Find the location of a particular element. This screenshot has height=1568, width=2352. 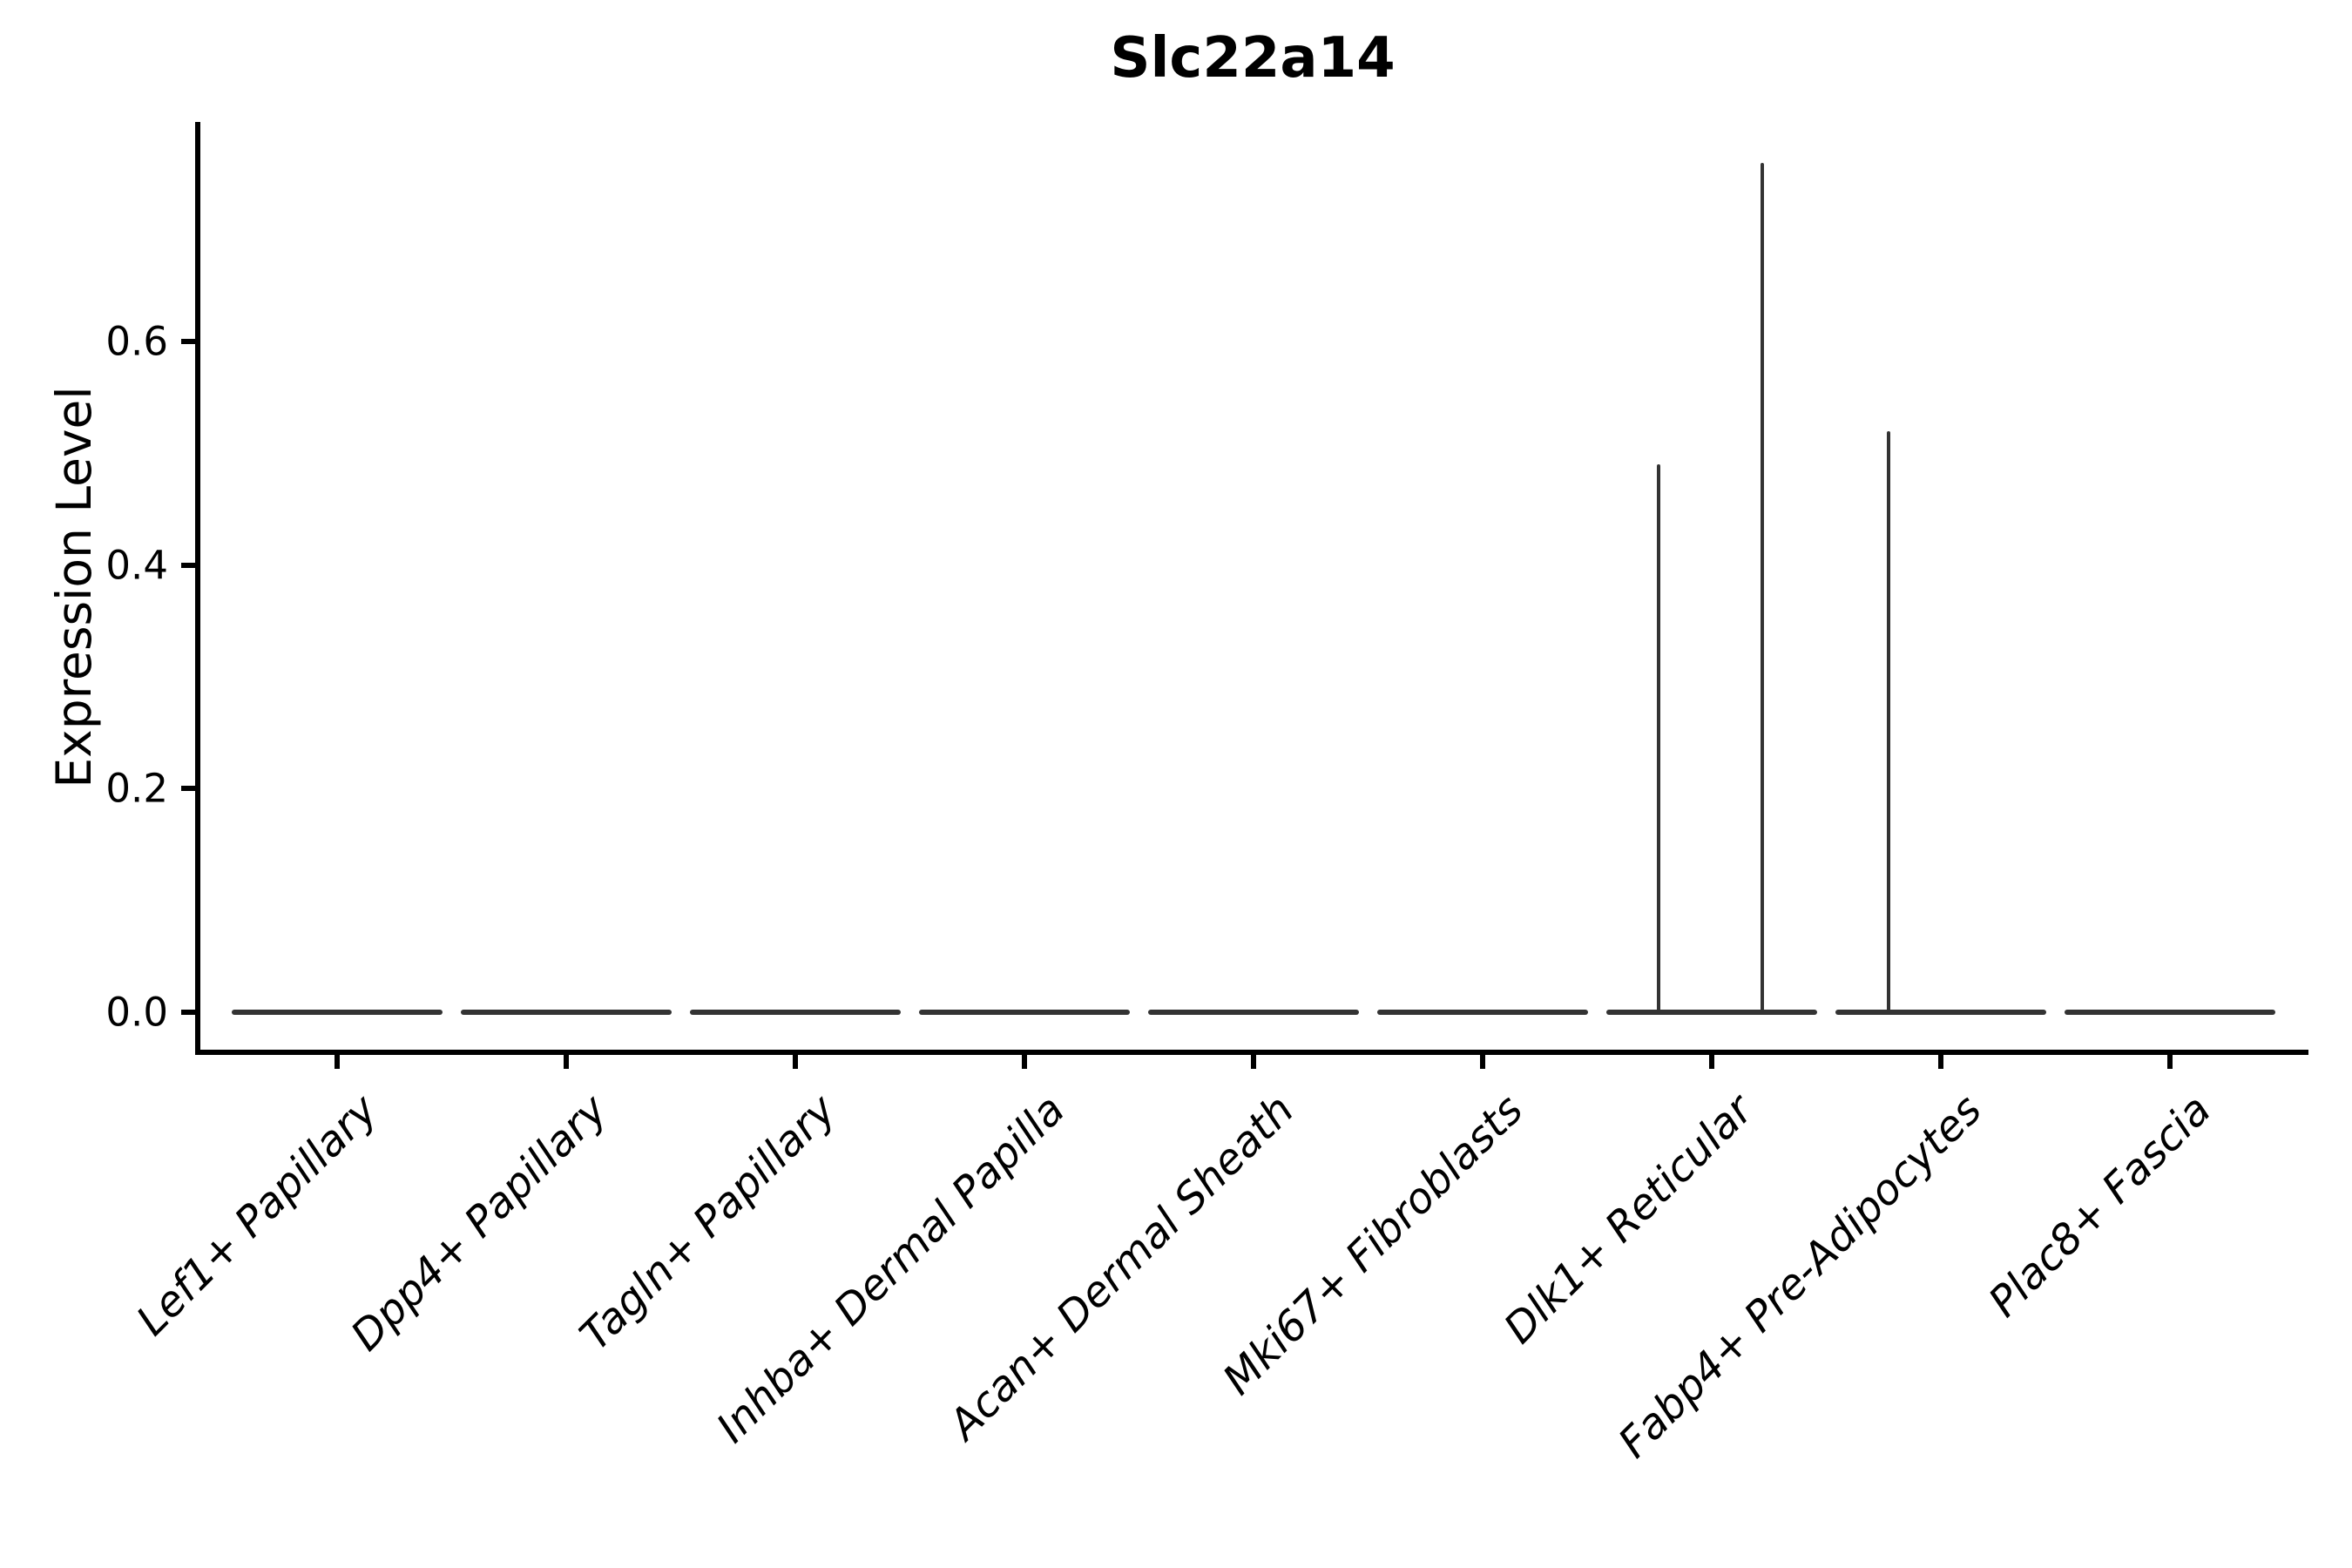

x-tick-label: Dlk1+ Reticular is located at coordinates (1628, 1219).